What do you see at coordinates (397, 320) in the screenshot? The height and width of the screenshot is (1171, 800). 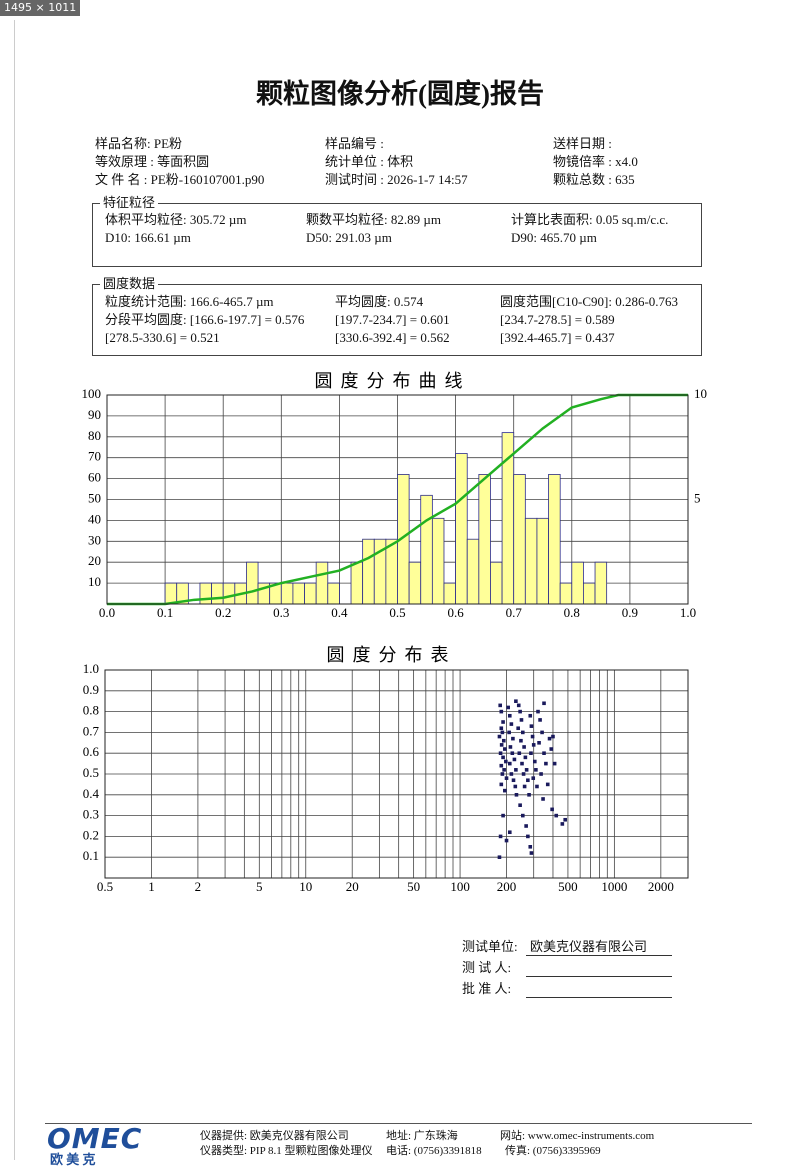 I see `roundness-box` at bounding box center [397, 320].